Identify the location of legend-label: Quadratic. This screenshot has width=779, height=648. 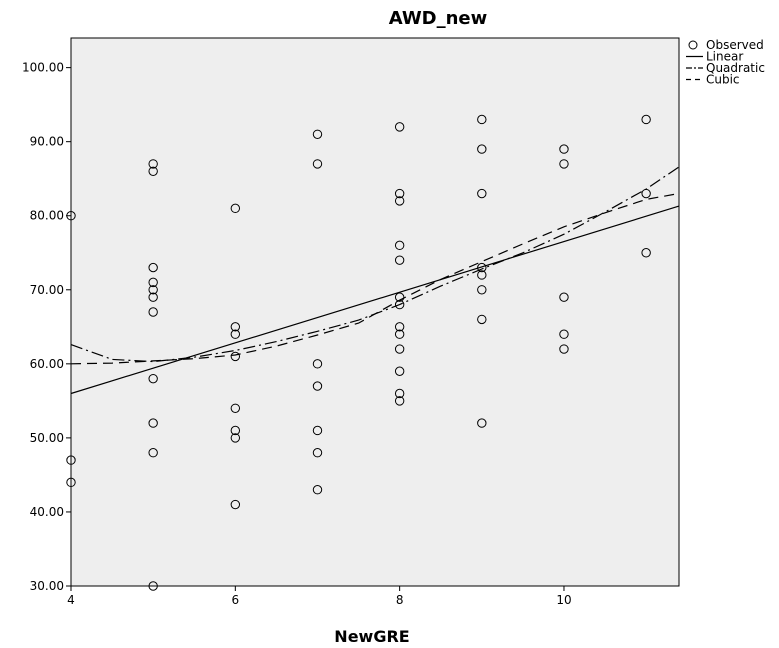
(735, 68).